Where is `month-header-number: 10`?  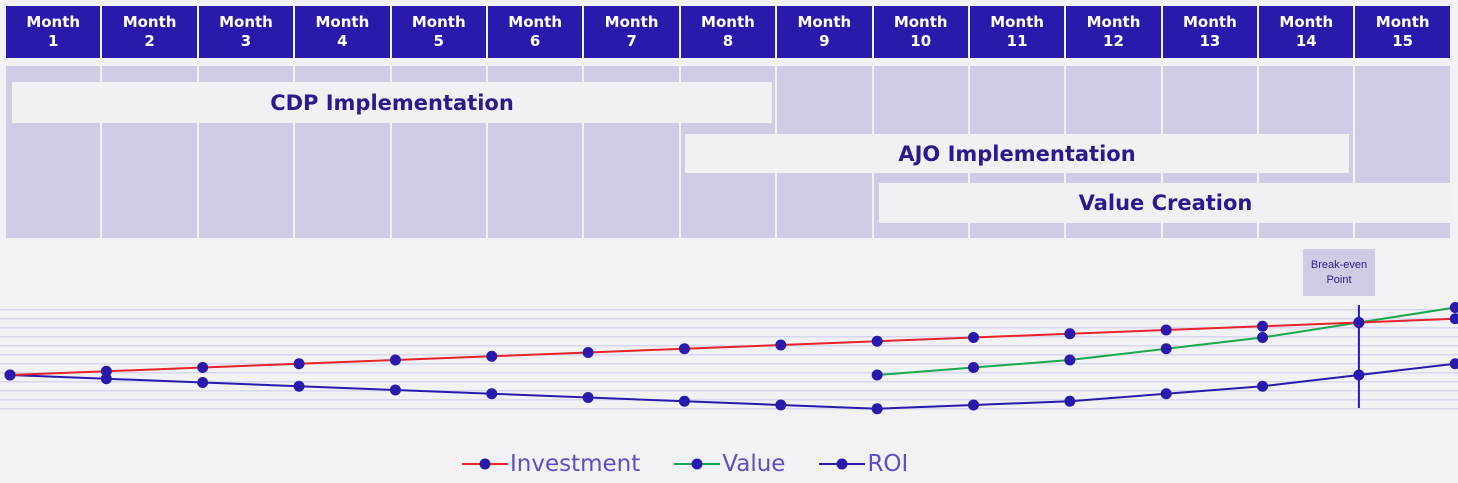
month-header-number: 10 is located at coordinates (921, 41).